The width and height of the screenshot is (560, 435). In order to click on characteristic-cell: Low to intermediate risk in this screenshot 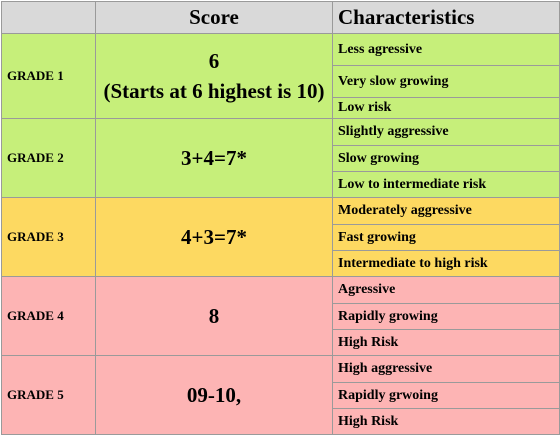, I will do `click(446, 184)`.